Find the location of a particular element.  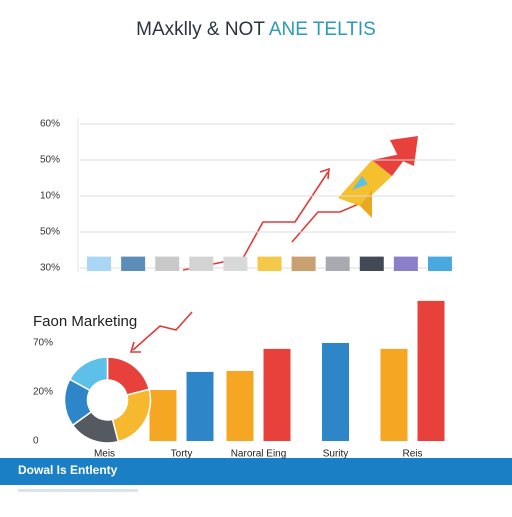

y-tick-label: 20% is located at coordinates (43, 392).